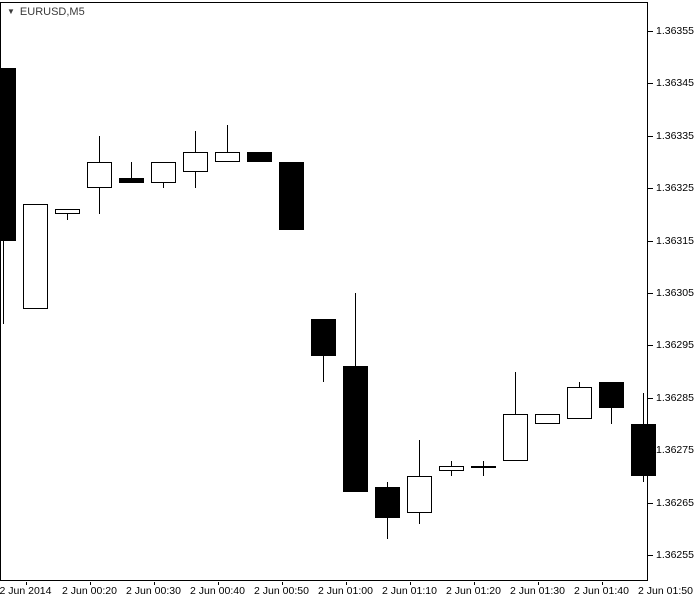 The image size is (700, 600). What do you see at coordinates (675, 397) in the screenshot?
I see `price-tick-label: 1.36285` at bounding box center [675, 397].